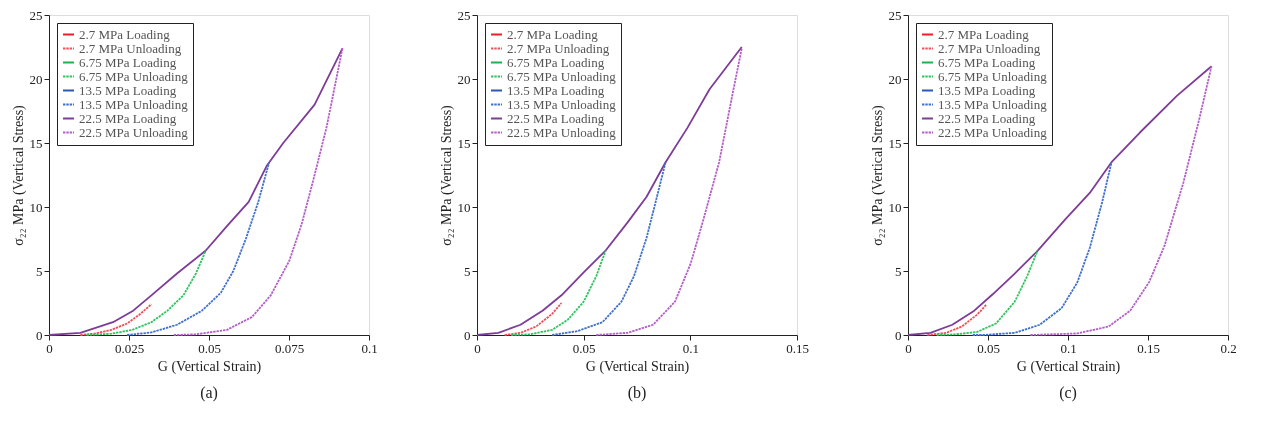 This screenshot has width=1279, height=441. What do you see at coordinates (1068, 393) in the screenshot?
I see `text: (c)` at bounding box center [1068, 393].